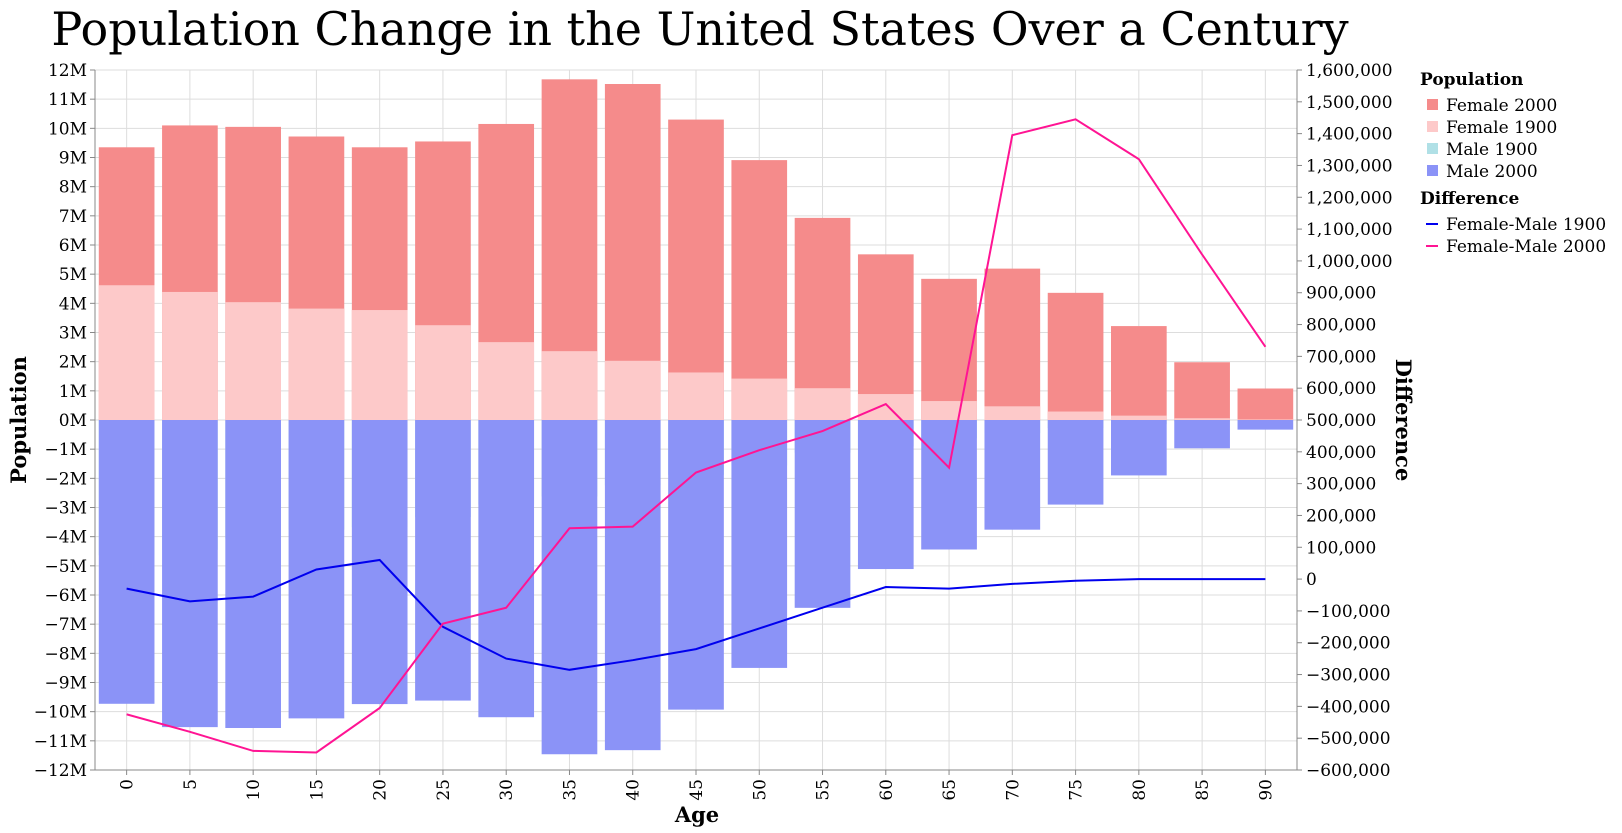 The image size is (1622, 833). I want to click on y-tick-label: 9M, so click(73, 159).